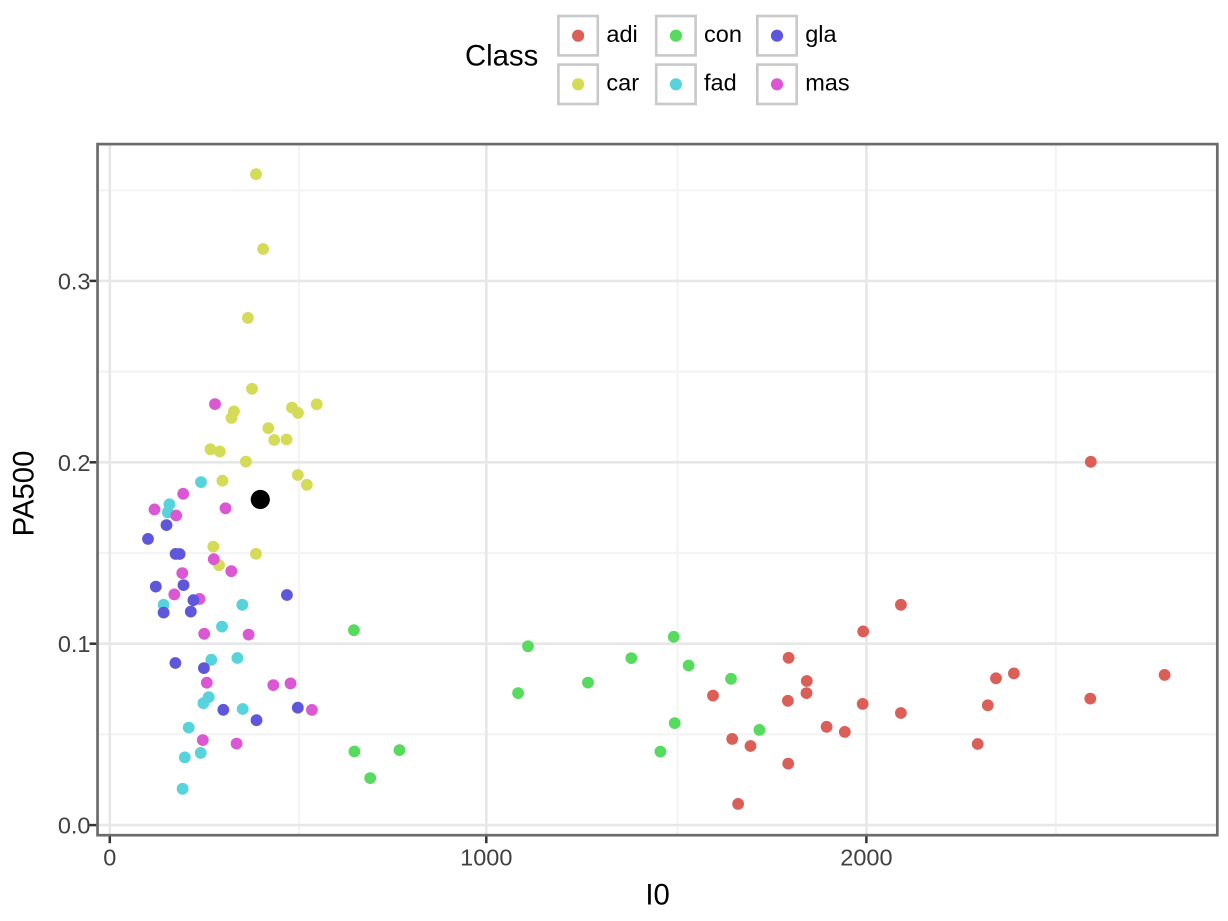 The width and height of the screenshot is (1228, 921). What do you see at coordinates (109, 858) in the screenshot?
I see `svg-text: 0` at bounding box center [109, 858].